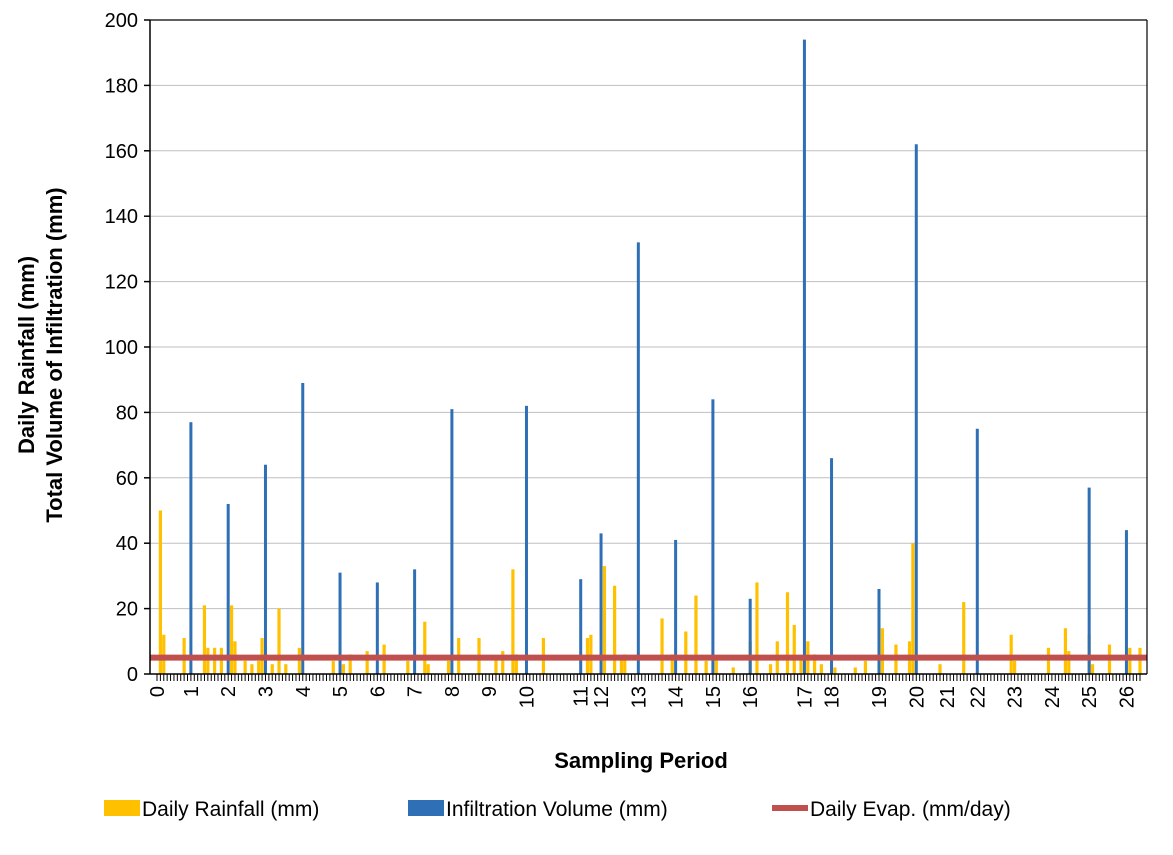 Image resolution: width=1173 pixels, height=855 pixels. I want to click on y-tick-label: 140, so click(121, 217).